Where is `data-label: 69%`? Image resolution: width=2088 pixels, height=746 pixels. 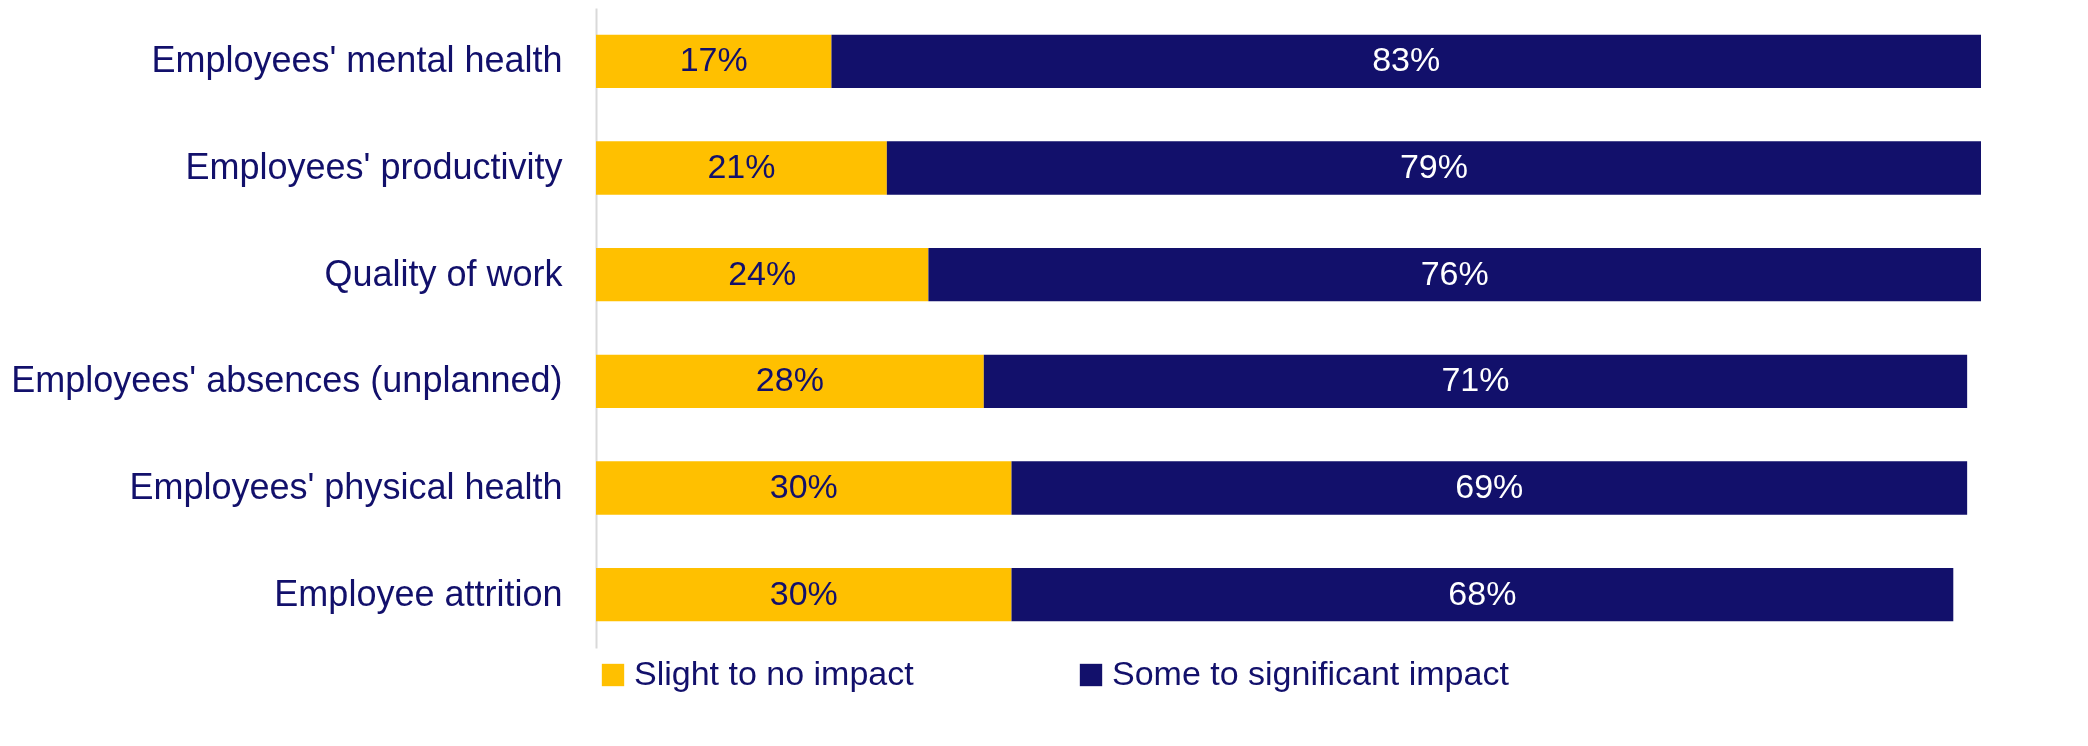
data-label: 69% is located at coordinates (1489, 486).